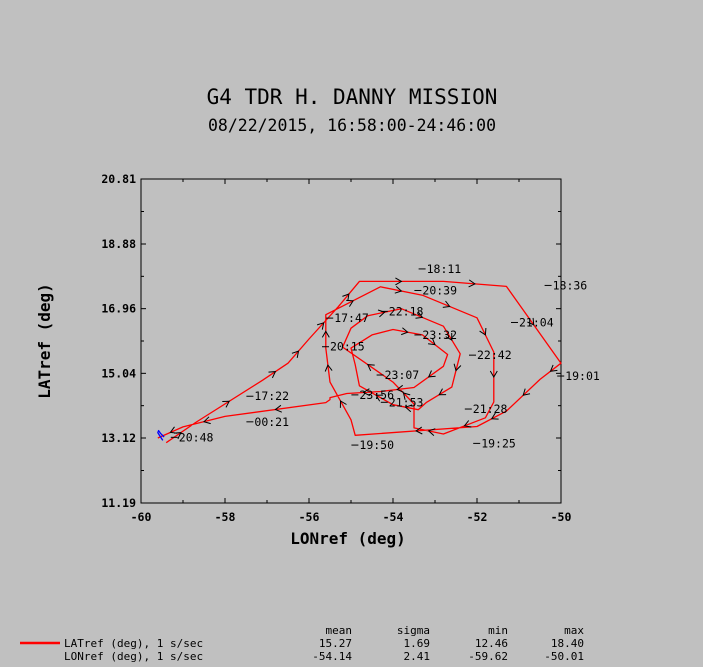  I want to click on y-tick-label: 11.19, so click(118, 503).